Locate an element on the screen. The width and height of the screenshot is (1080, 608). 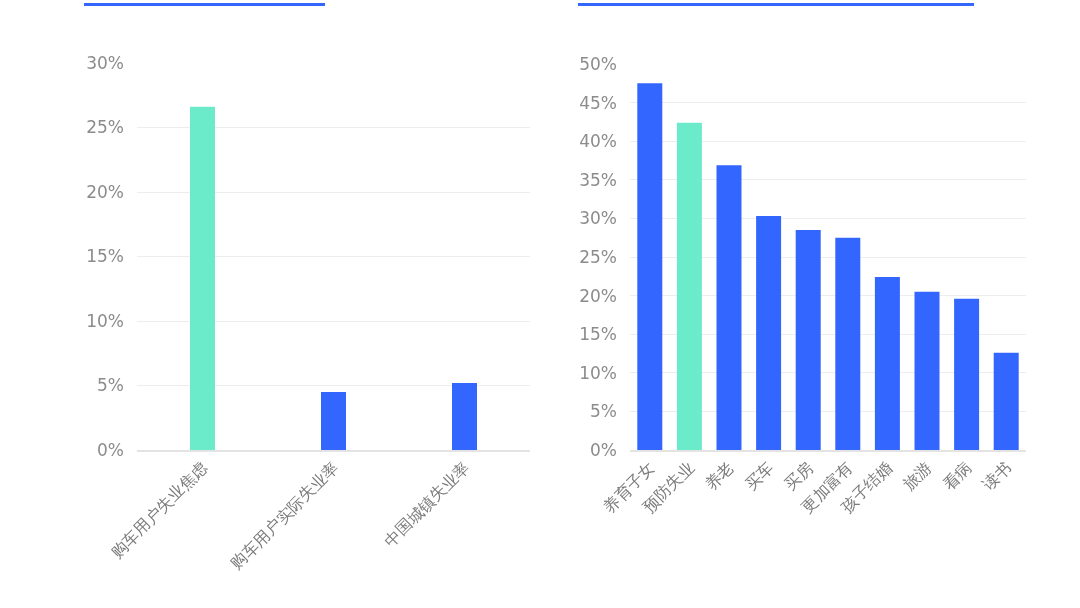
x-tick-label: 看病 is located at coordinates (957, 475).